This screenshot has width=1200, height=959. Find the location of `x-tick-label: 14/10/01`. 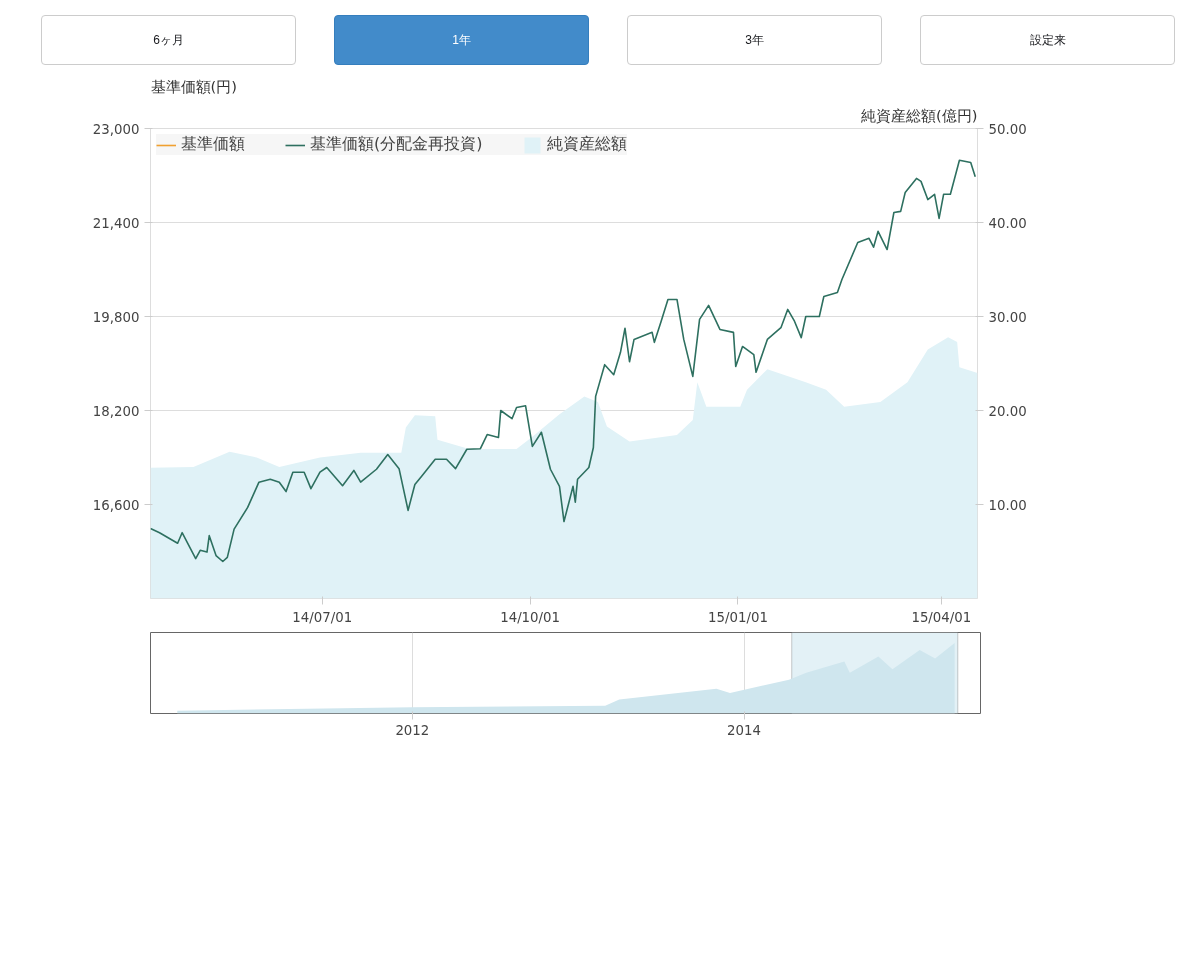

x-tick-label: 14/10/01 is located at coordinates (530, 617).